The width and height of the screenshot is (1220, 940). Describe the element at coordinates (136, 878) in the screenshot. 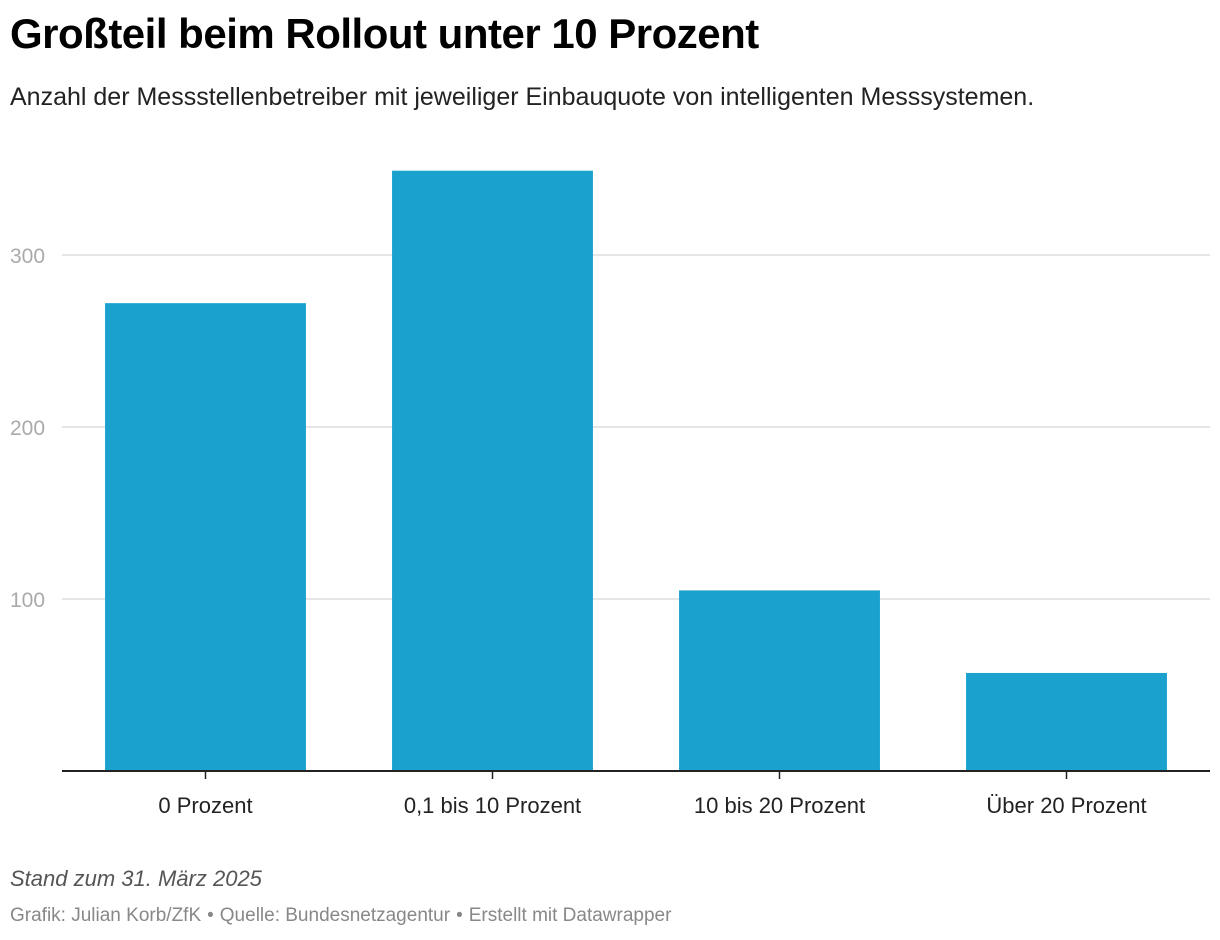

I see `date-note: Stand zum 31. März 2025` at that location.